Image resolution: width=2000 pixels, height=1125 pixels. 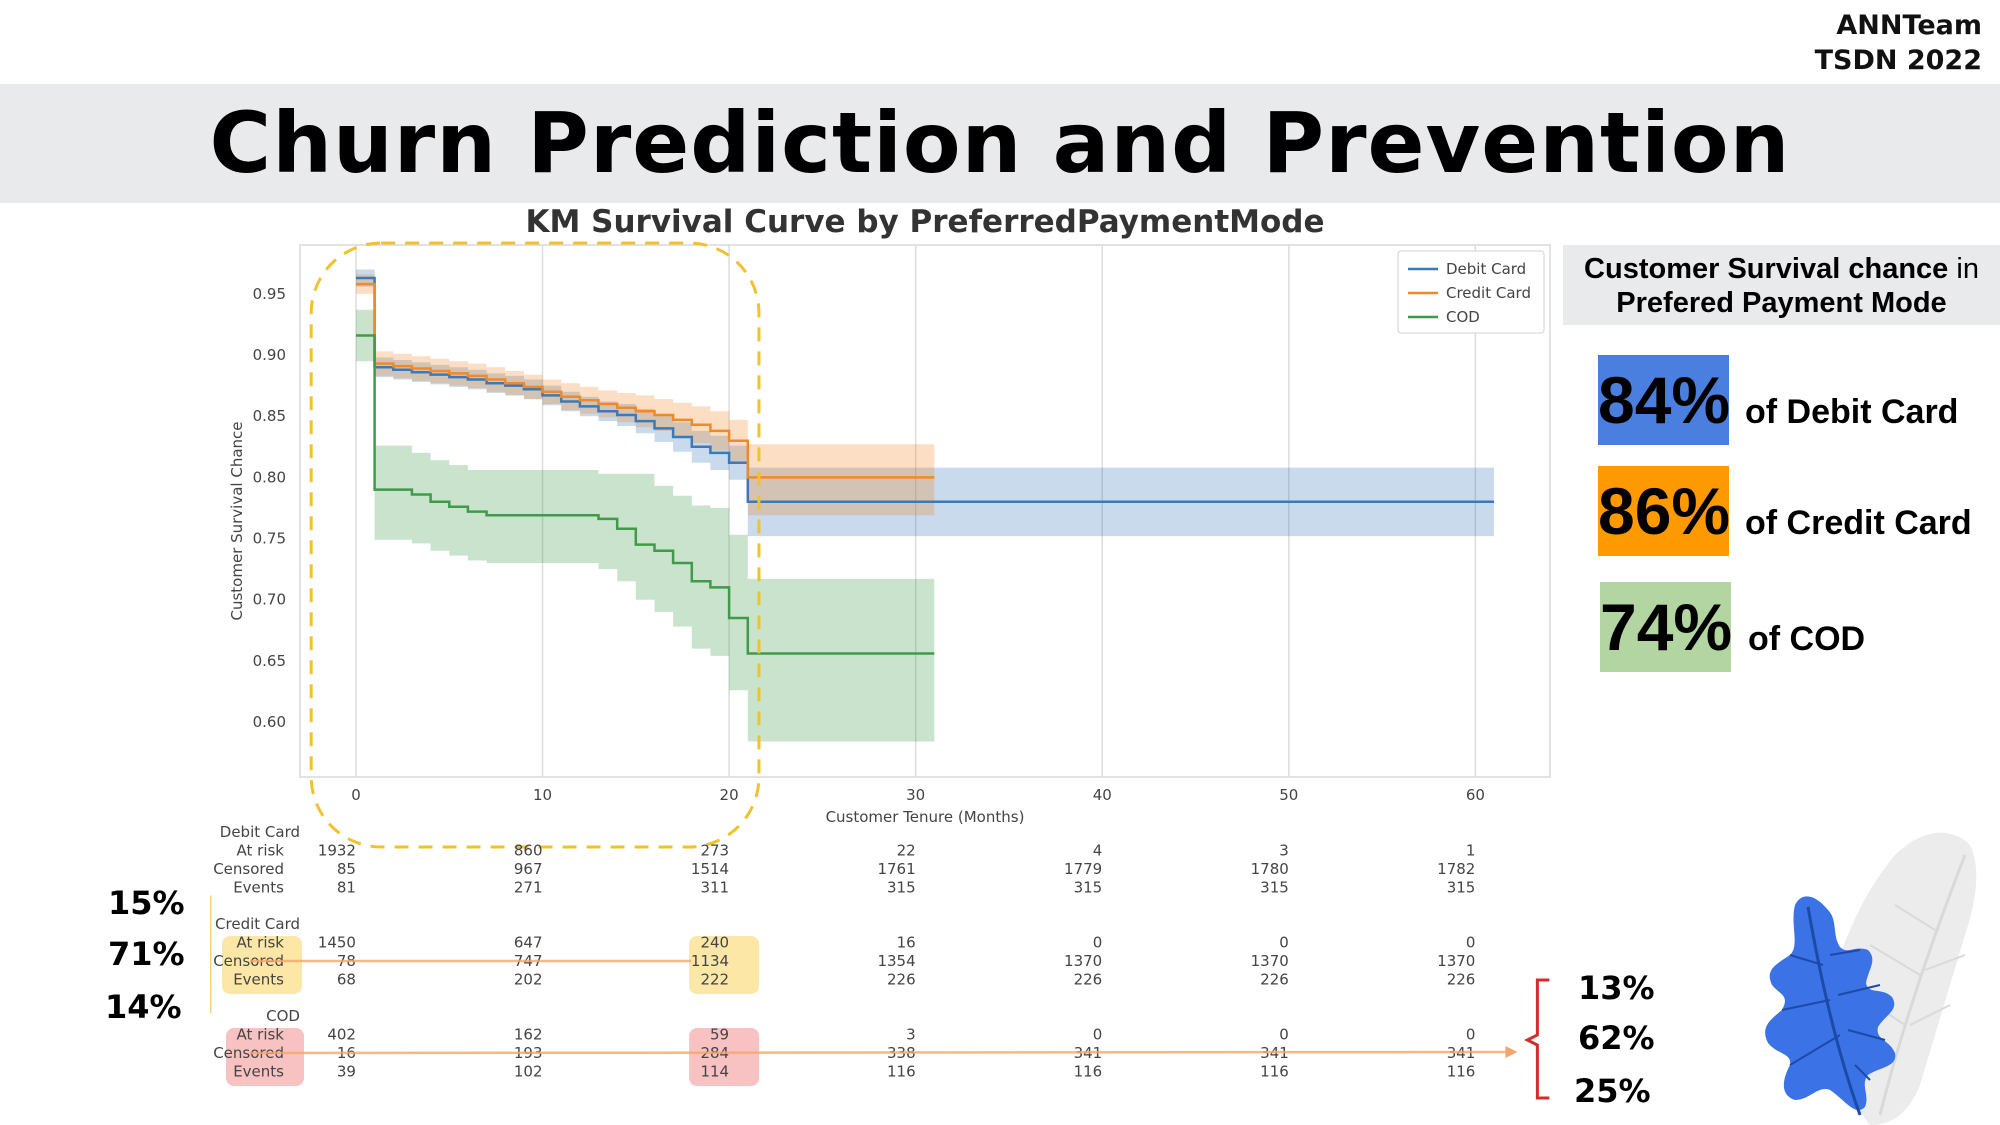 I want to click on risk-cell: 1779, so click(x=1083, y=869).